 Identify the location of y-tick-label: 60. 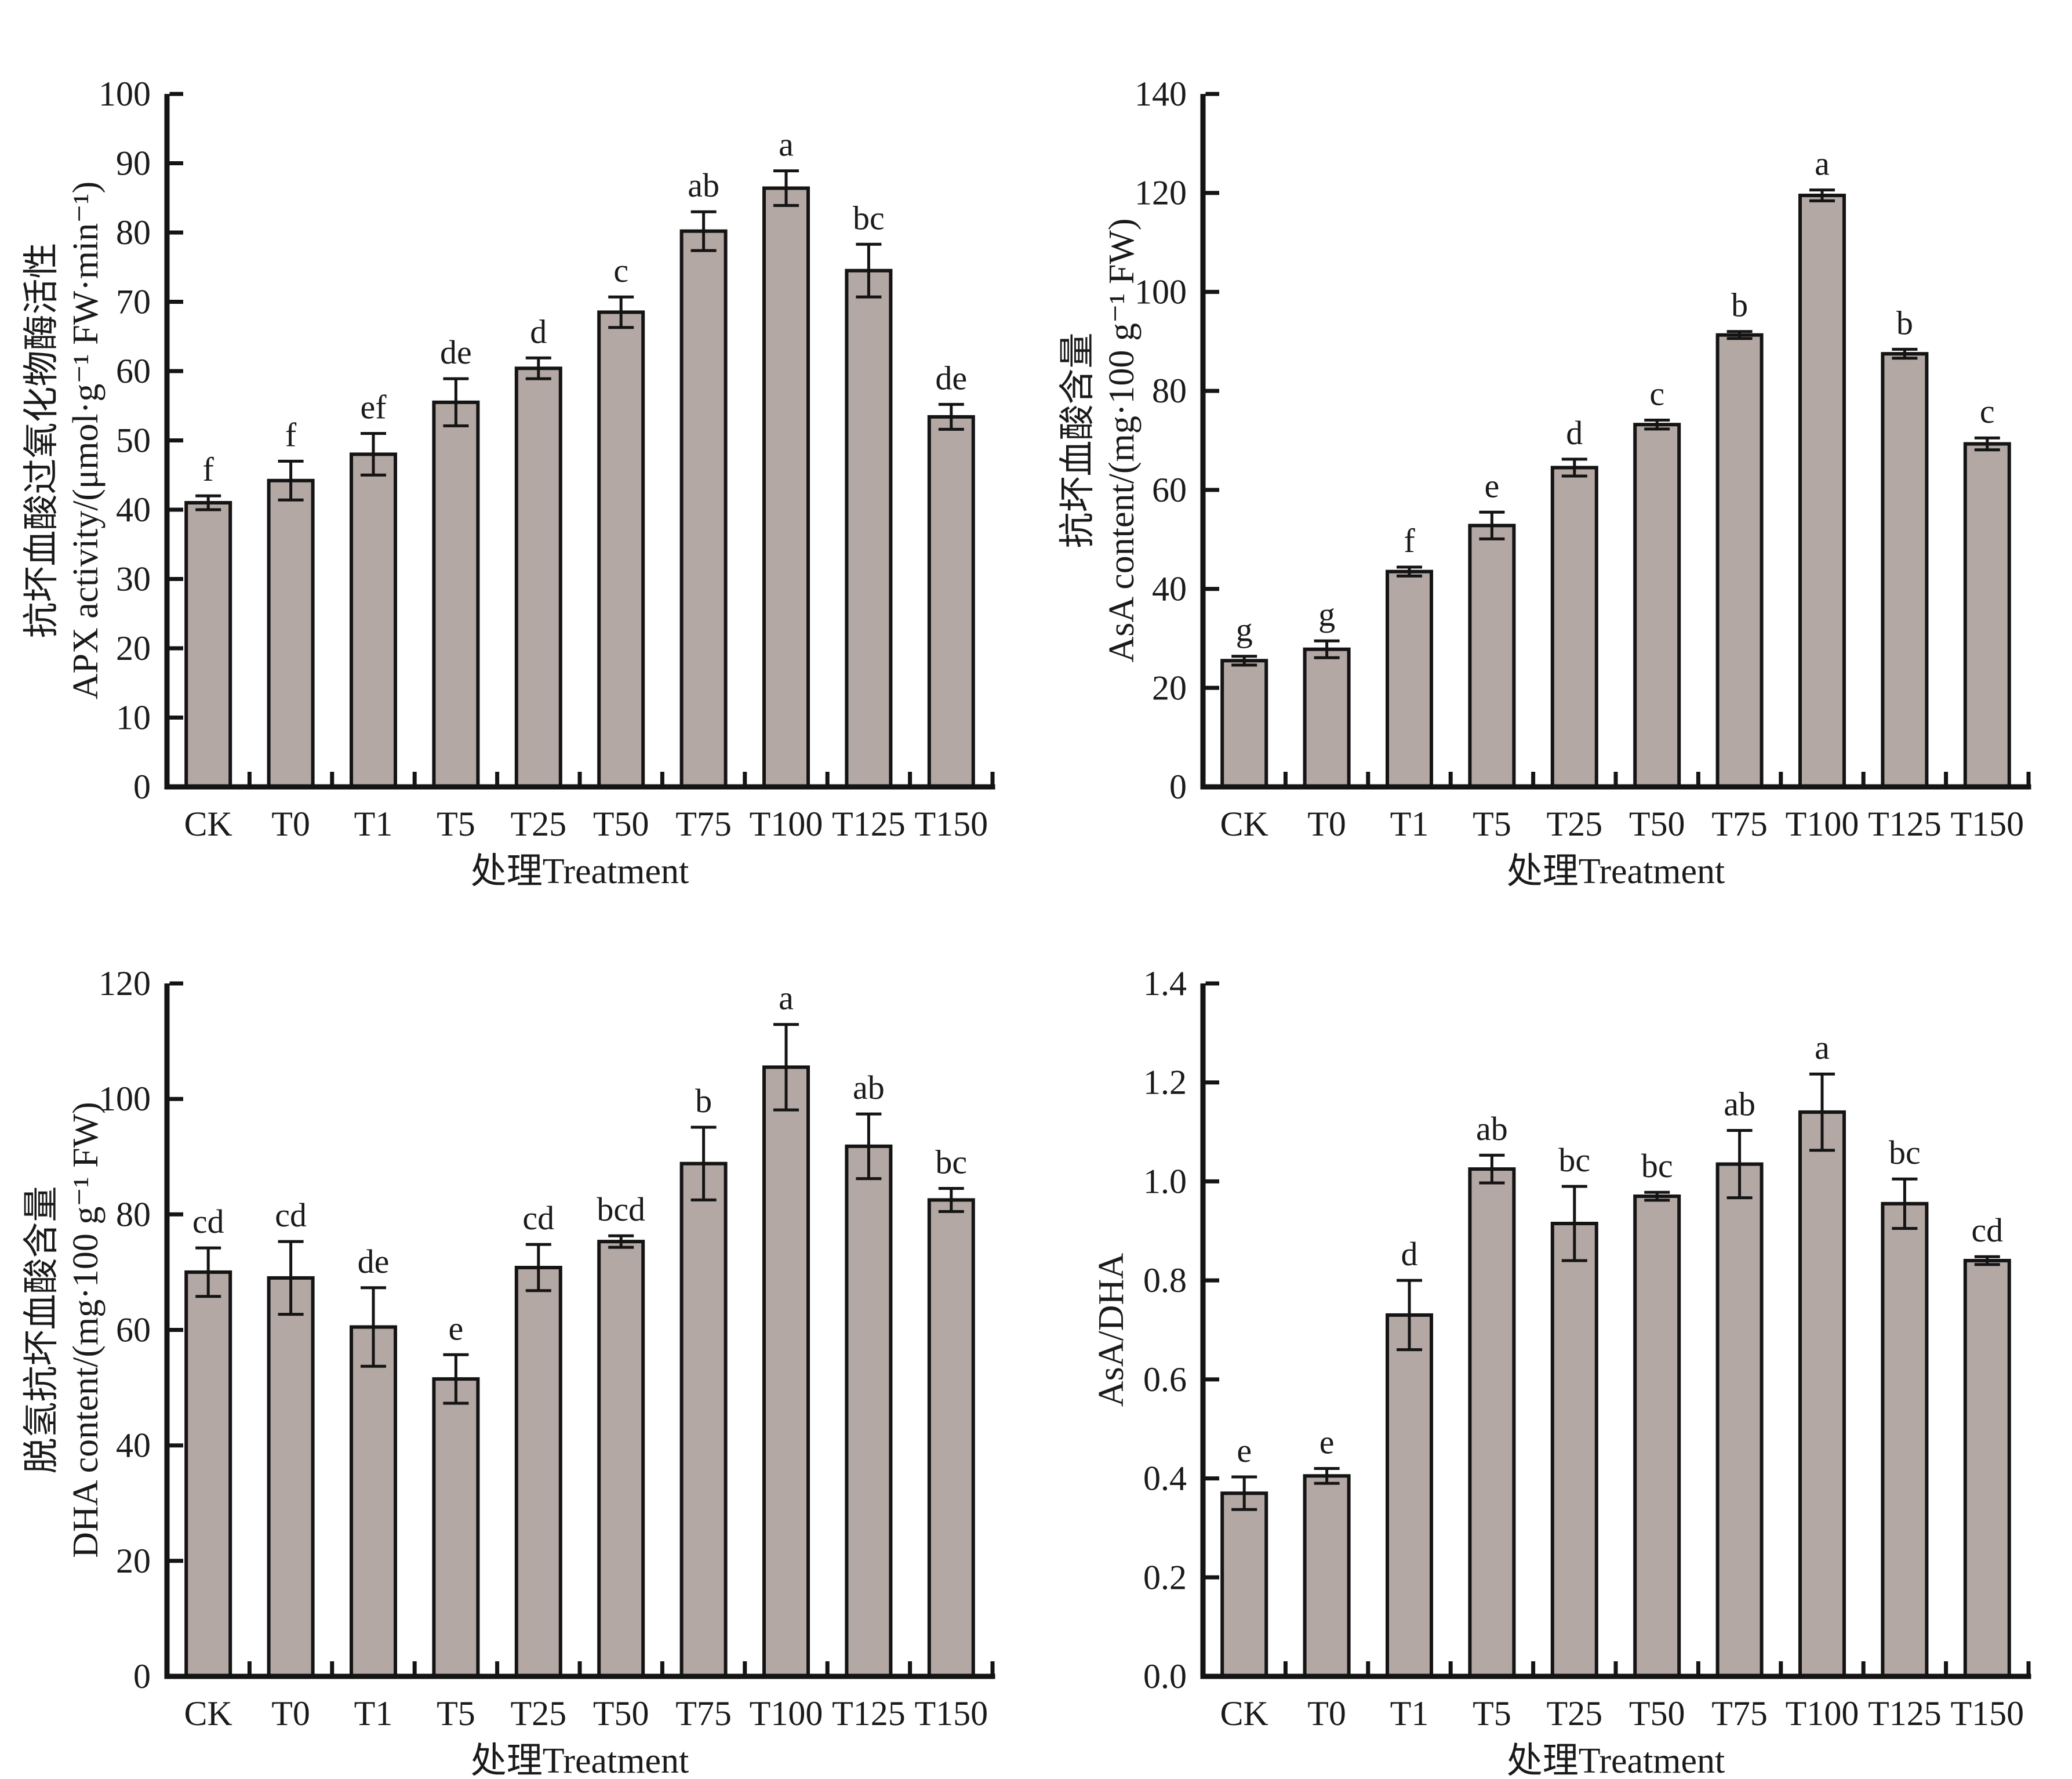
(1169, 490).